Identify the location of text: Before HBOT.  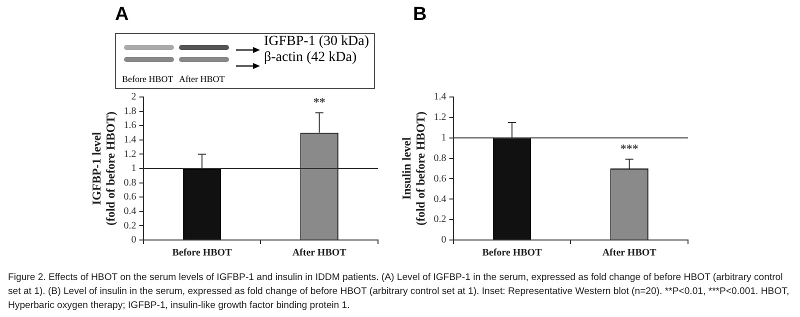
(148, 79).